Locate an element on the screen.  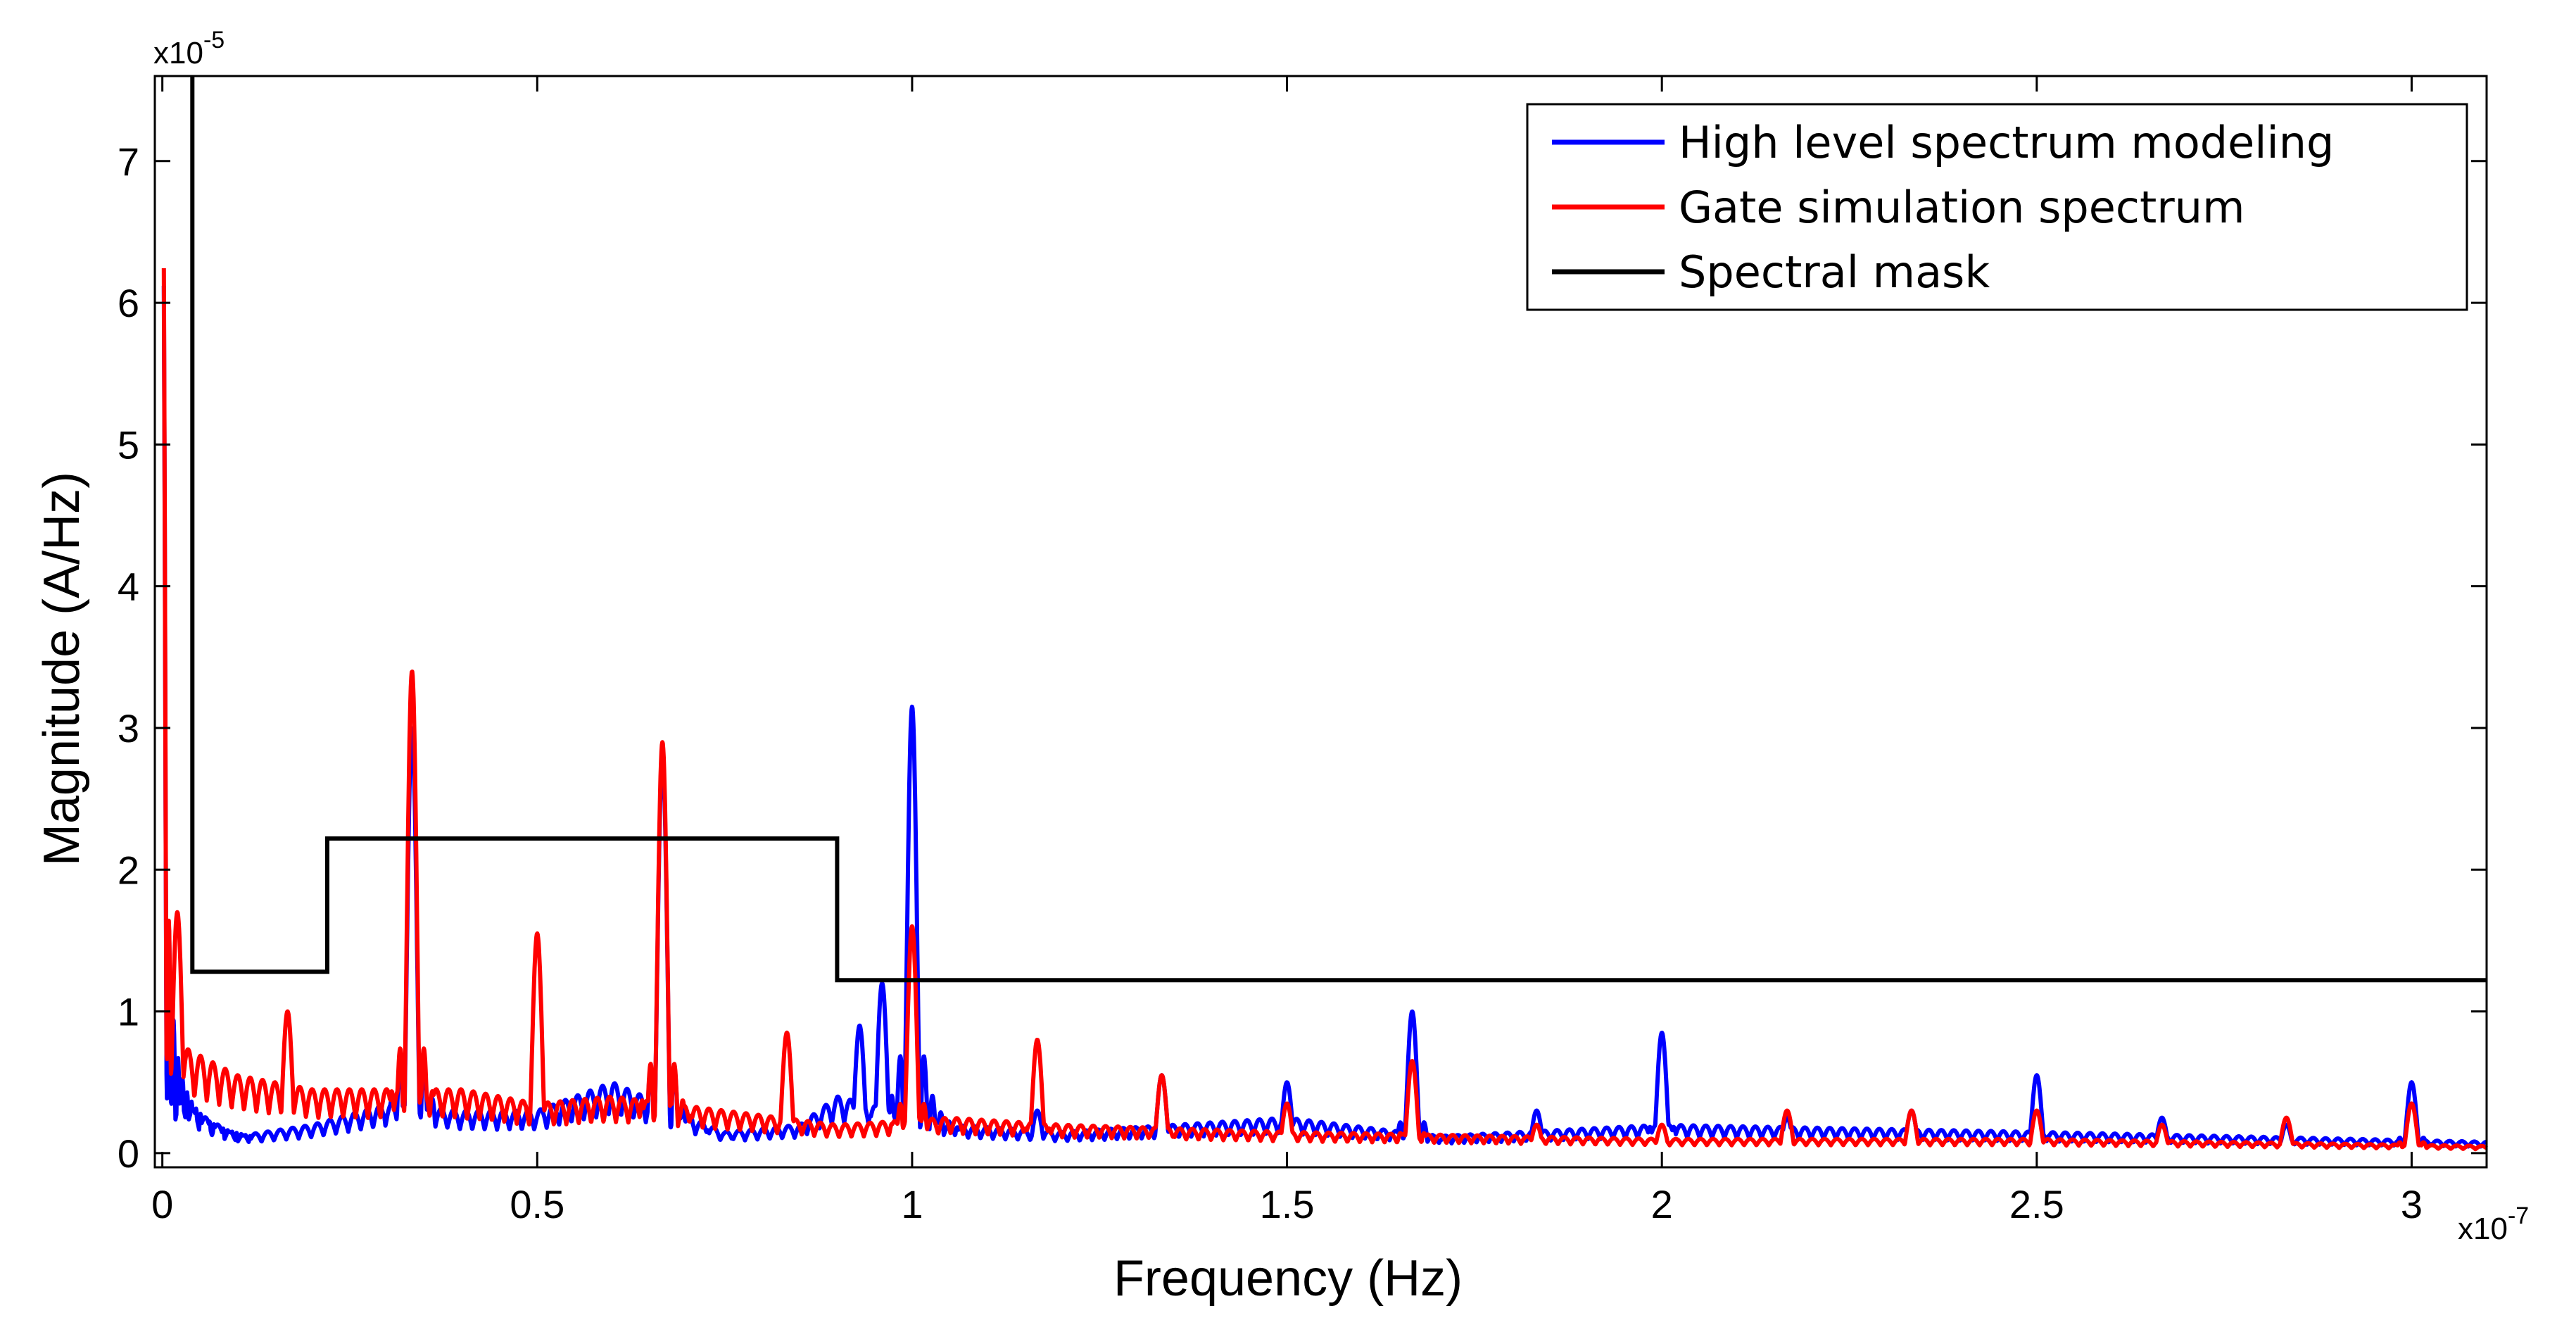
x-multiplier-label: x10-7 is located at coordinates (2493, 1224).